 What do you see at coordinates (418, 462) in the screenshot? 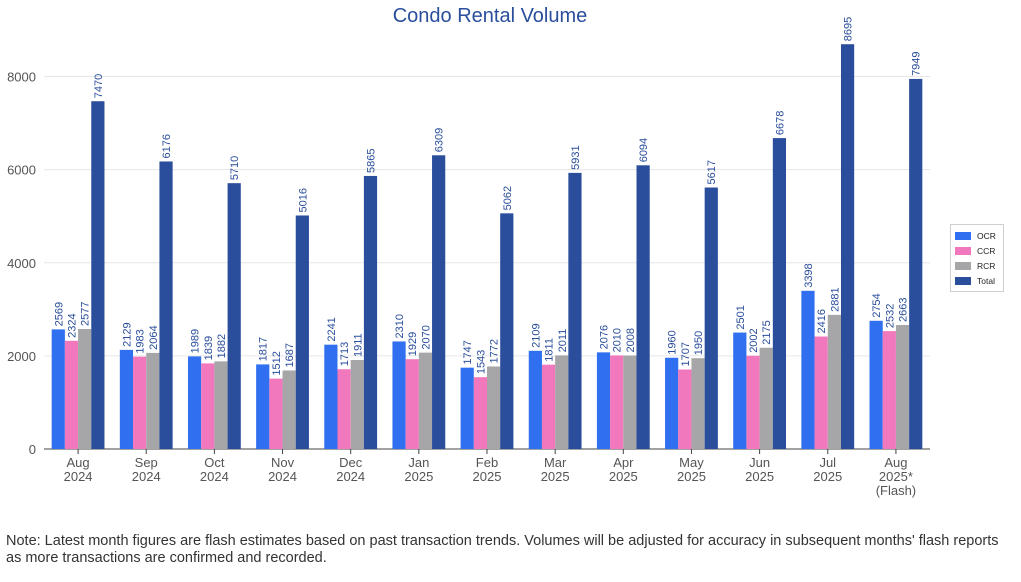
I see `x-tick-label: Jan` at bounding box center [418, 462].